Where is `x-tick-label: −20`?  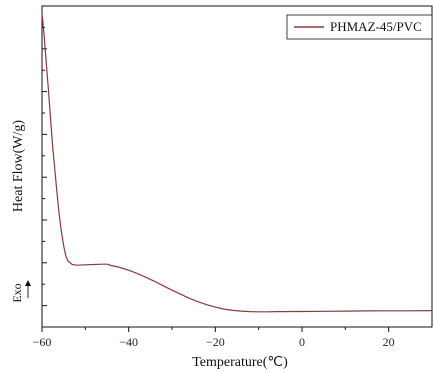
x-tick-label: −20 is located at coordinates (215, 342).